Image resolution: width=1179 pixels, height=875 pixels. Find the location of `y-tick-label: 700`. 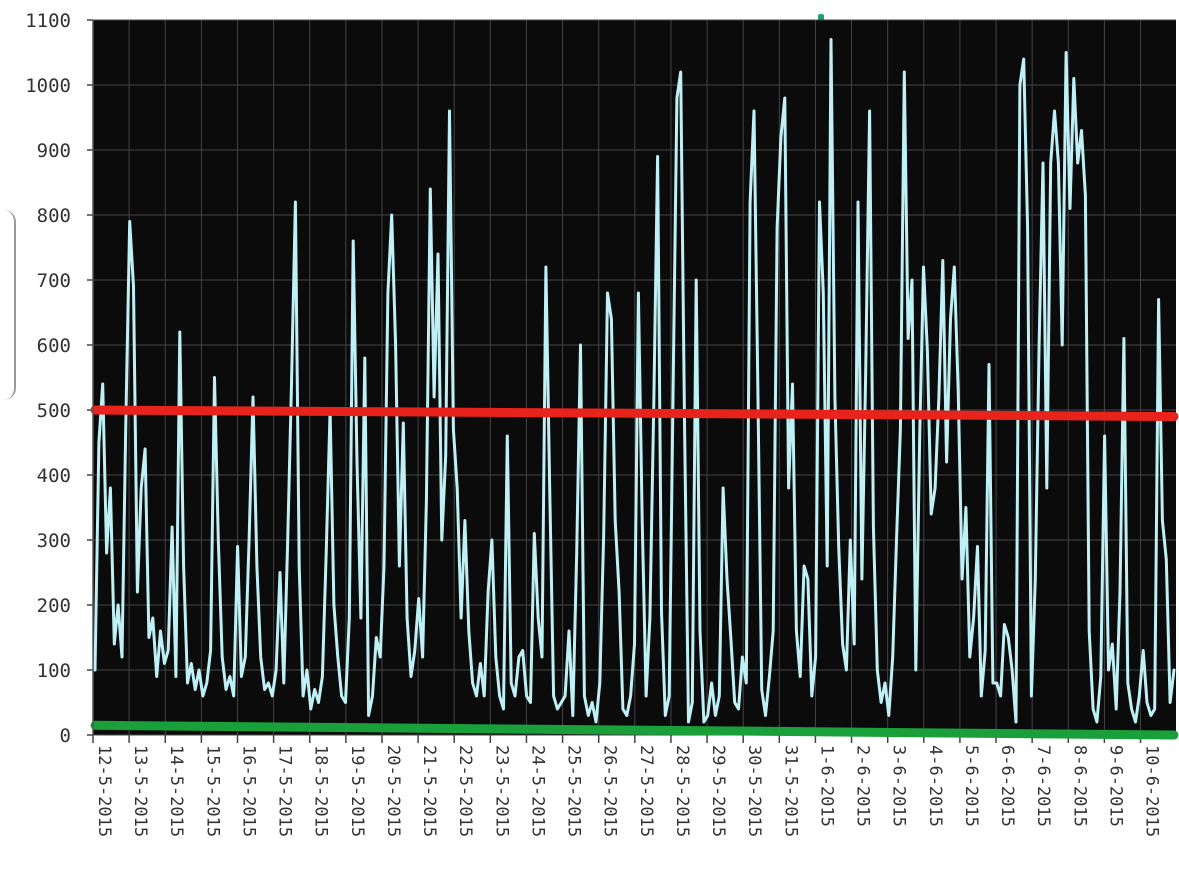

y-tick-label: 700 is located at coordinates (54, 281).